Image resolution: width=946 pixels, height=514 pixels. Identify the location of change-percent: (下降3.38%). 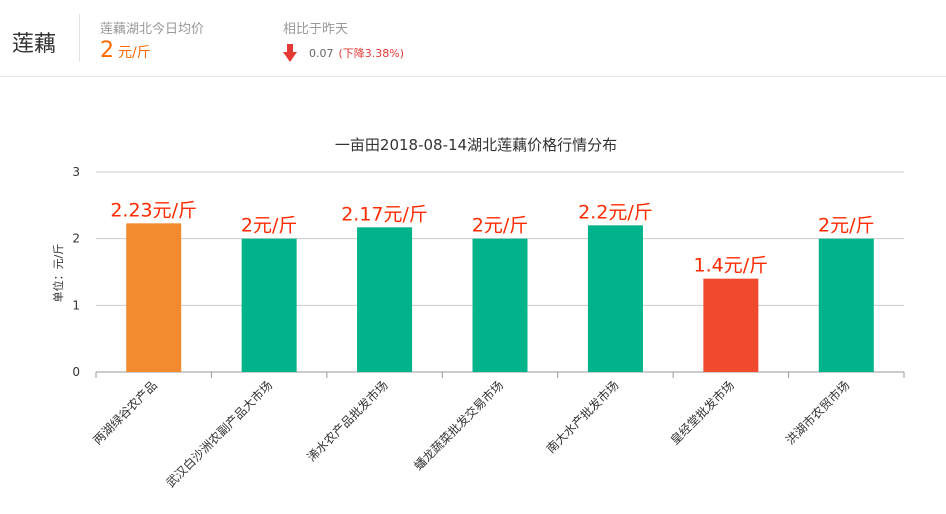
(371, 53).